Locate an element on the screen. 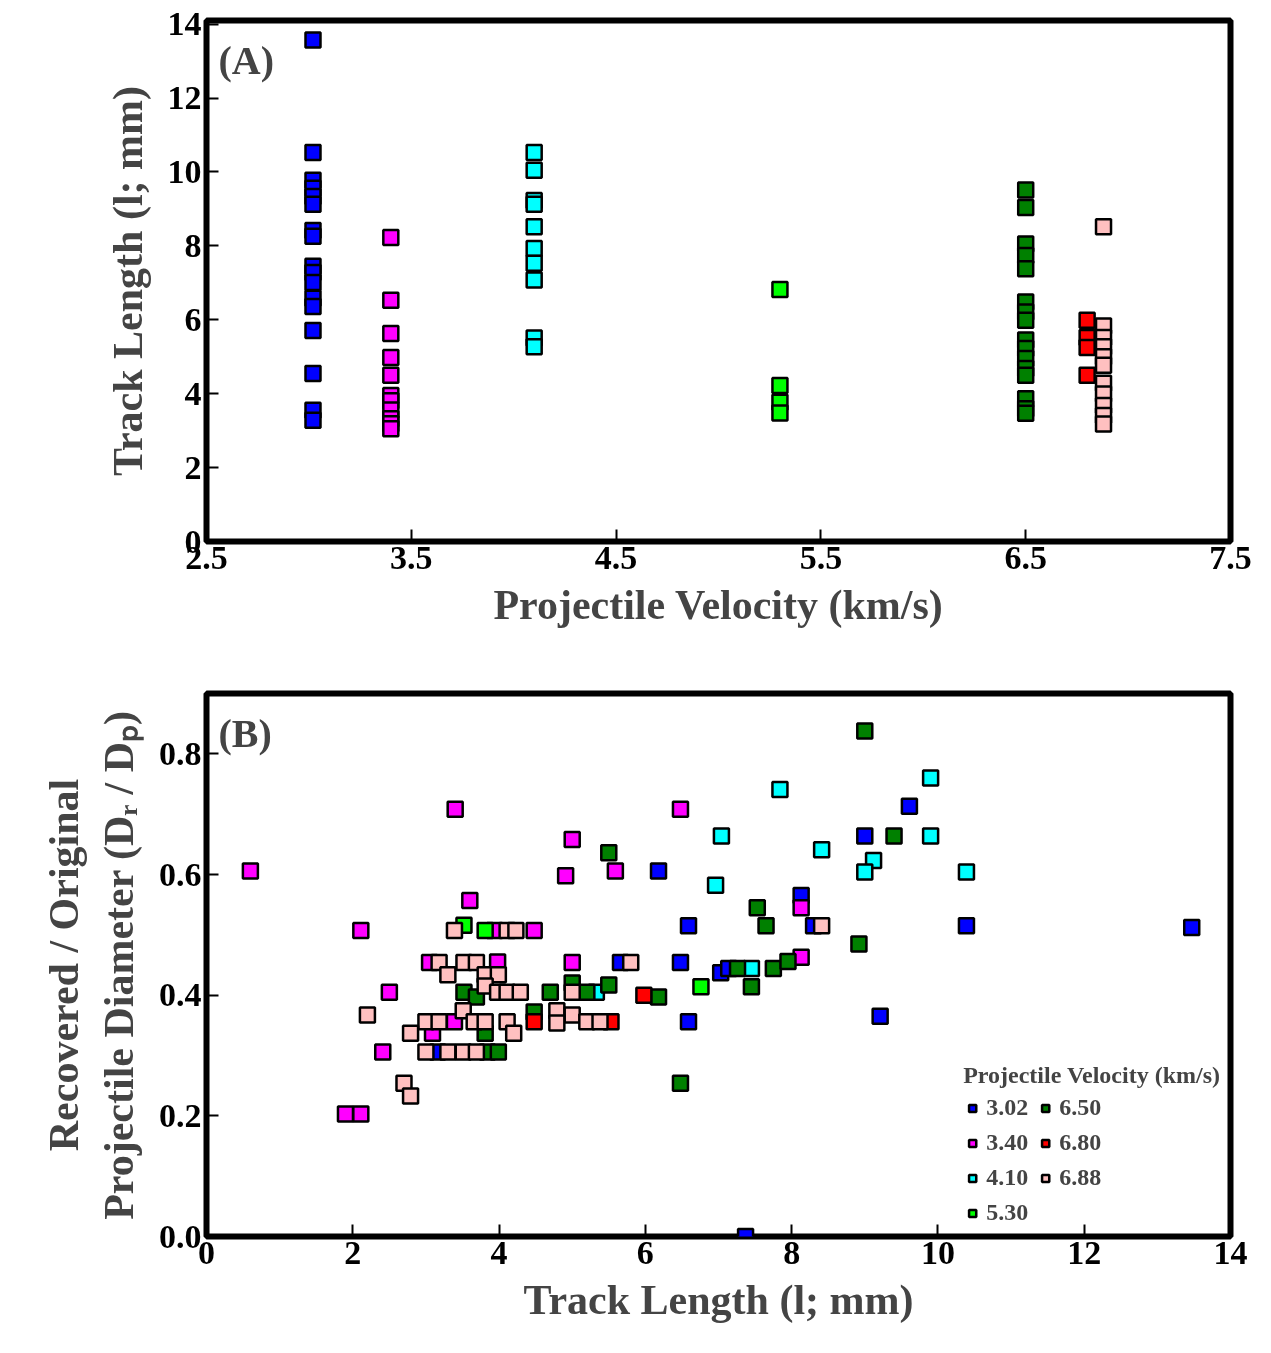 This screenshot has height=1353, width=1271. y-tick-label: 2 is located at coordinates (193, 467).